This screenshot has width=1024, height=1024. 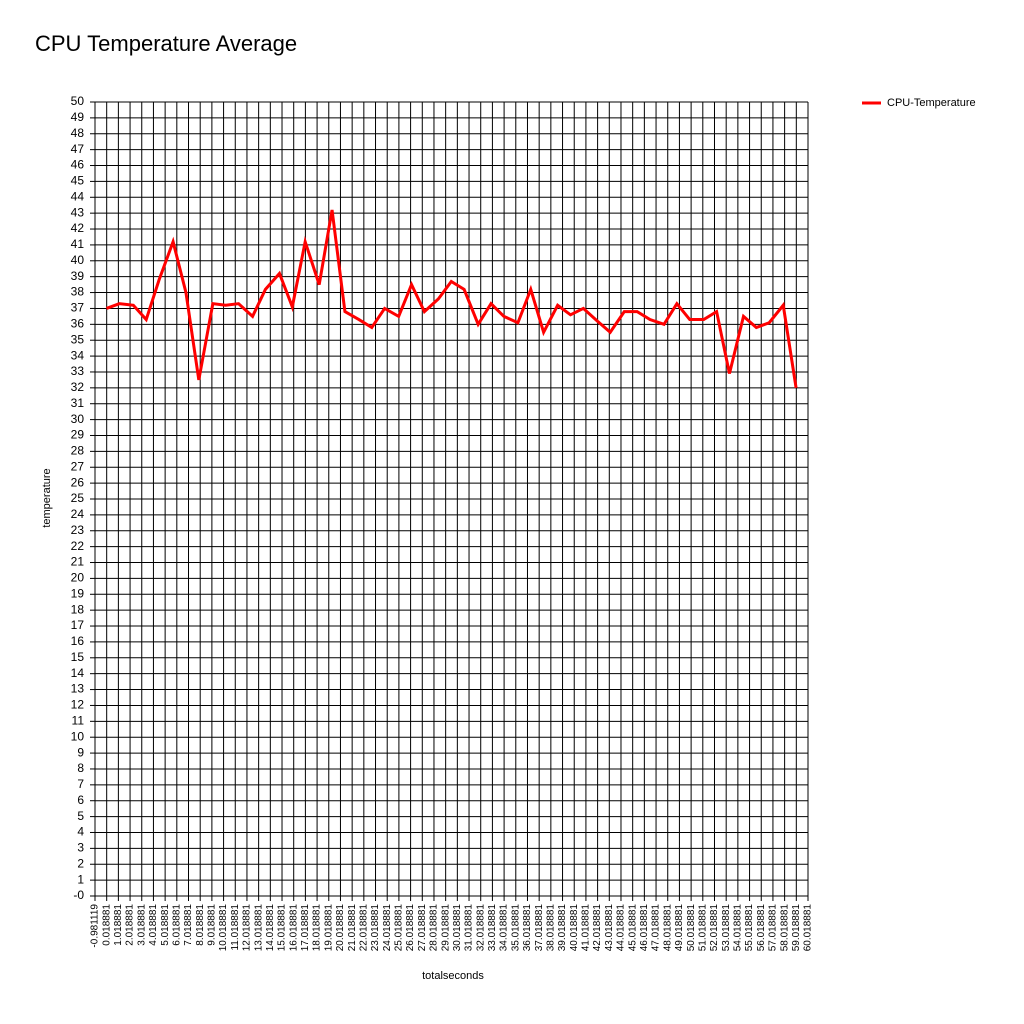 What do you see at coordinates (78, 403) in the screenshot?
I see `y-tick-label: 31` at bounding box center [78, 403].